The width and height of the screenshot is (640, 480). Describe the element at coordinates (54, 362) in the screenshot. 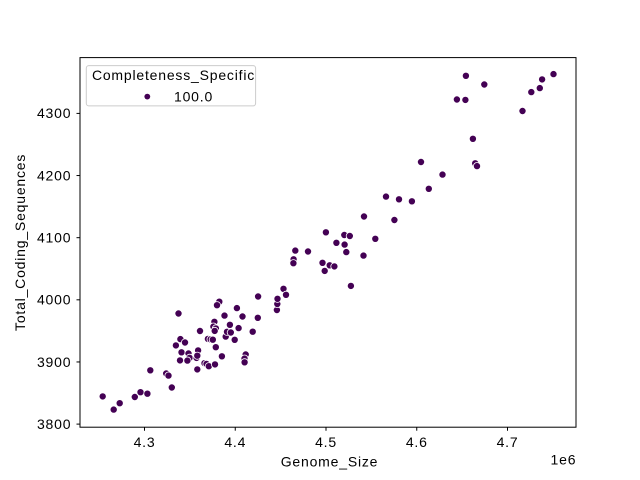

I see `svg-text: 3900` at that location.